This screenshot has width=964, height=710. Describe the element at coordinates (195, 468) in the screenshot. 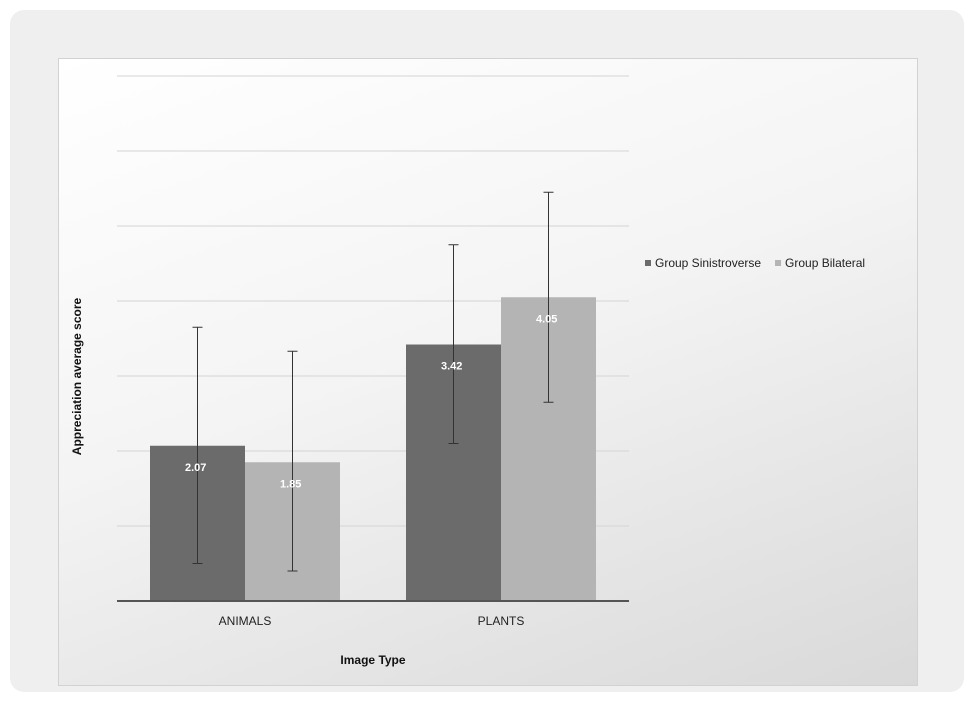

I see `data-label: 2.07` at that location.